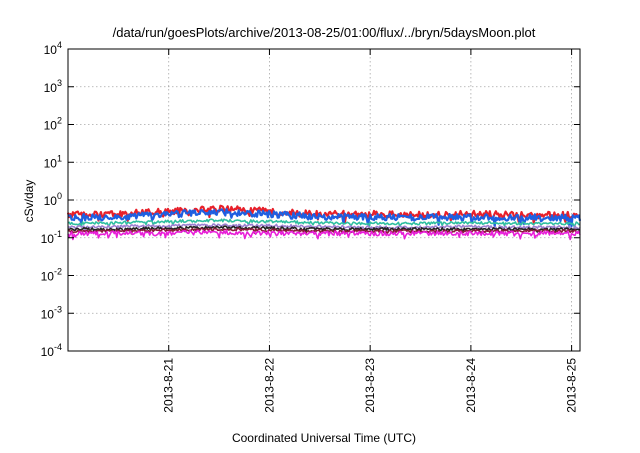 The width and height of the screenshot is (640, 453). What do you see at coordinates (53, 48) in the screenshot?
I see `y-tick-label: 10⁴` at bounding box center [53, 48].